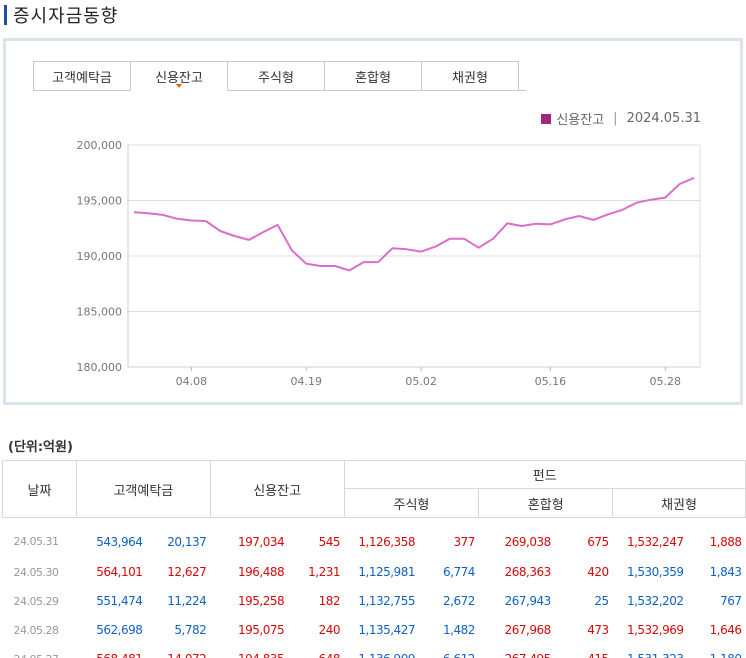  I want to click on cell-bond-change: 767, so click(731, 601).